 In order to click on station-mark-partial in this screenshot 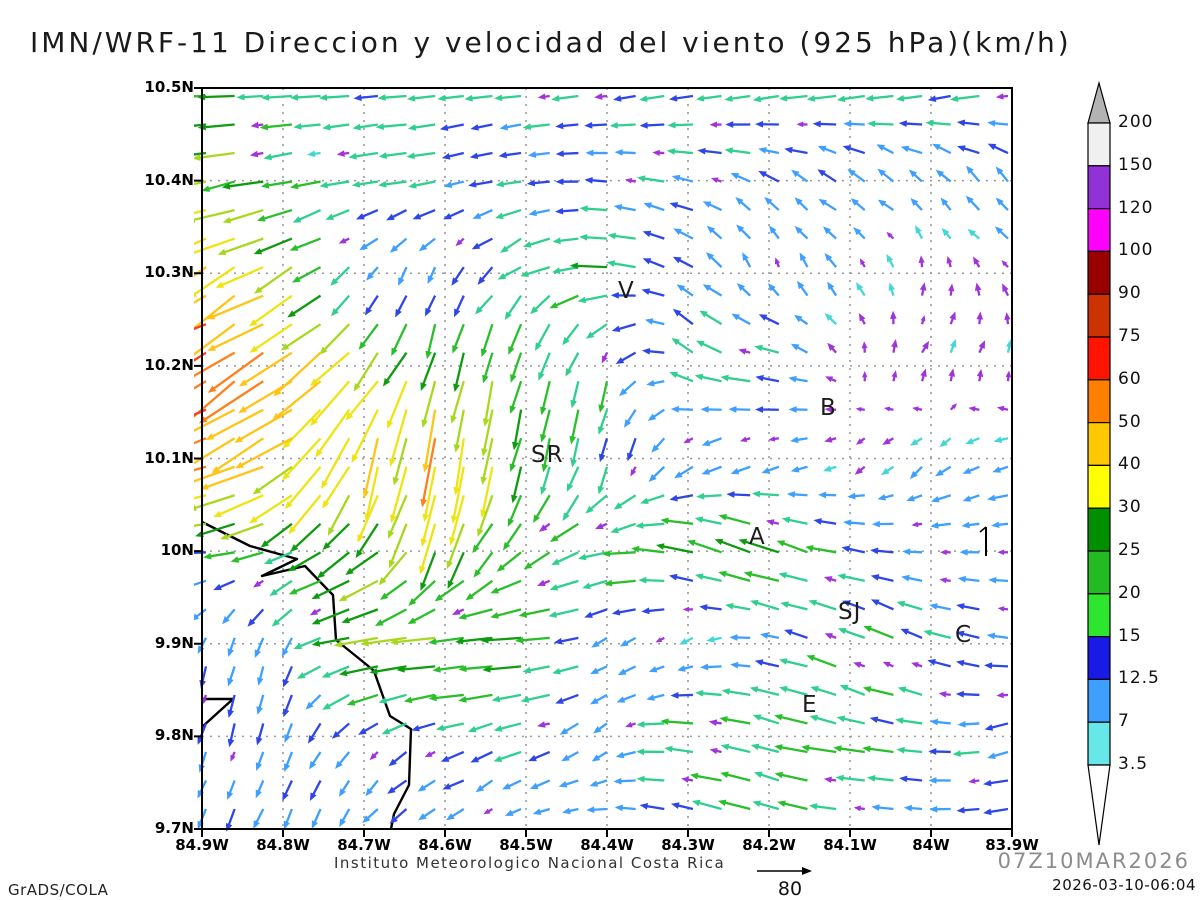, I will do `click(983, 541)`.